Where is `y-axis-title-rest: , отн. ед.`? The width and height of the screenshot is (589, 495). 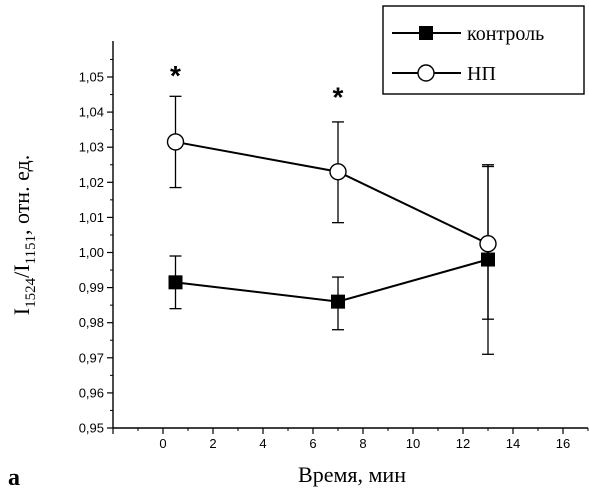 y-axis-title-rest: , отн. ед. is located at coordinates (21, 195).